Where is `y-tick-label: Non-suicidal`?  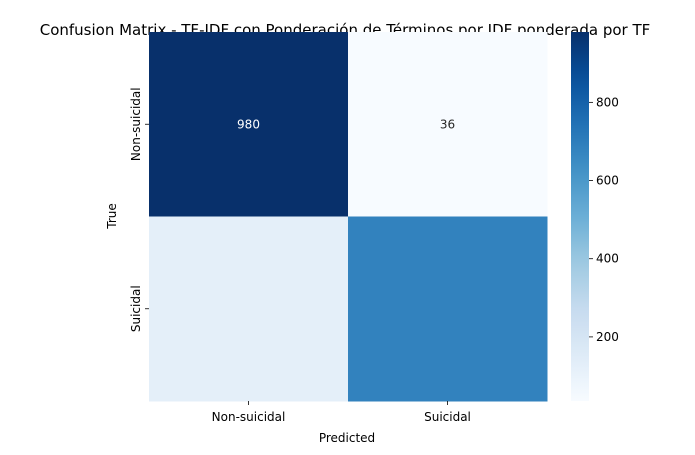
y-tick-label: Non-suicidal is located at coordinates (136, 124).